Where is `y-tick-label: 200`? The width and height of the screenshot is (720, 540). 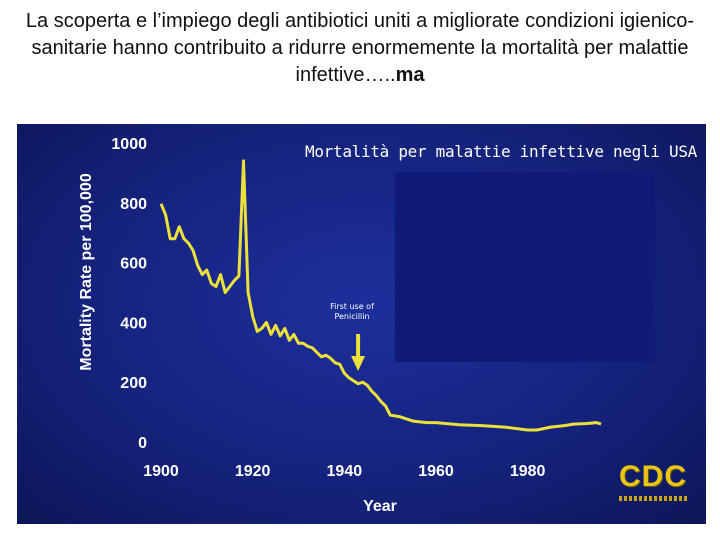
y-tick-label: 200 is located at coordinates (133, 383).